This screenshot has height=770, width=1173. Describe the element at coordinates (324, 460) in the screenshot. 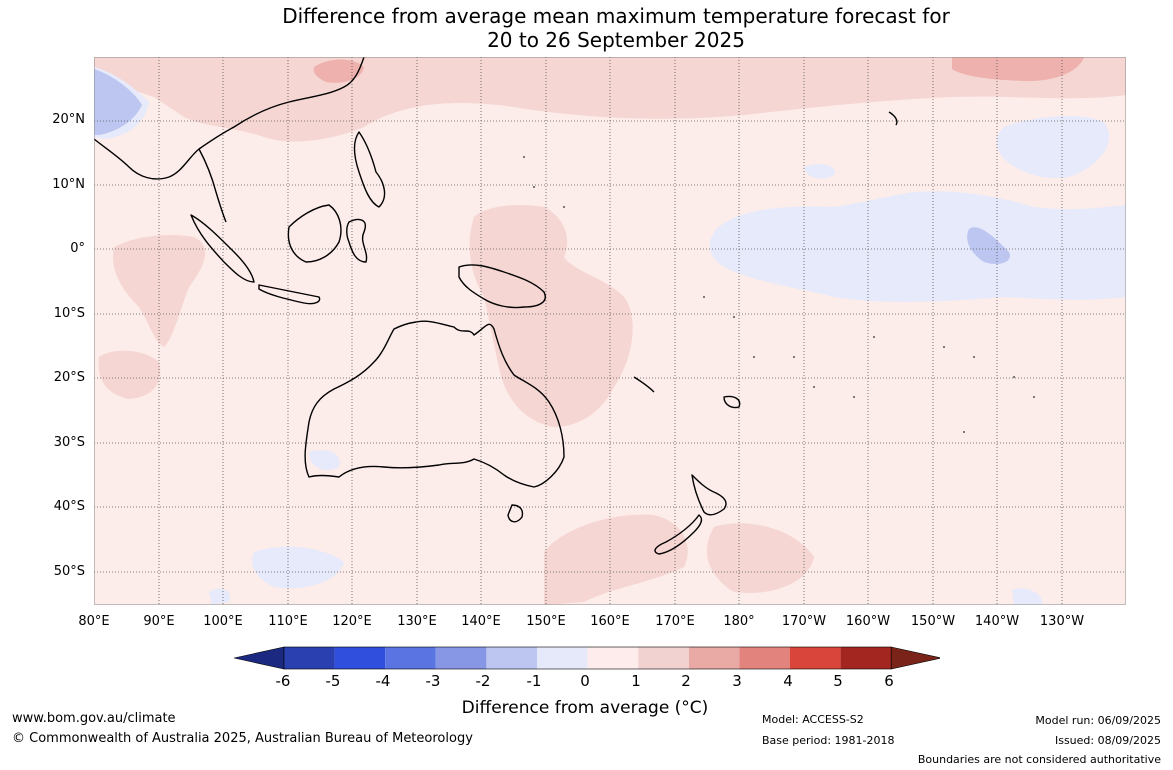

I see `cool-patch-australia` at that location.